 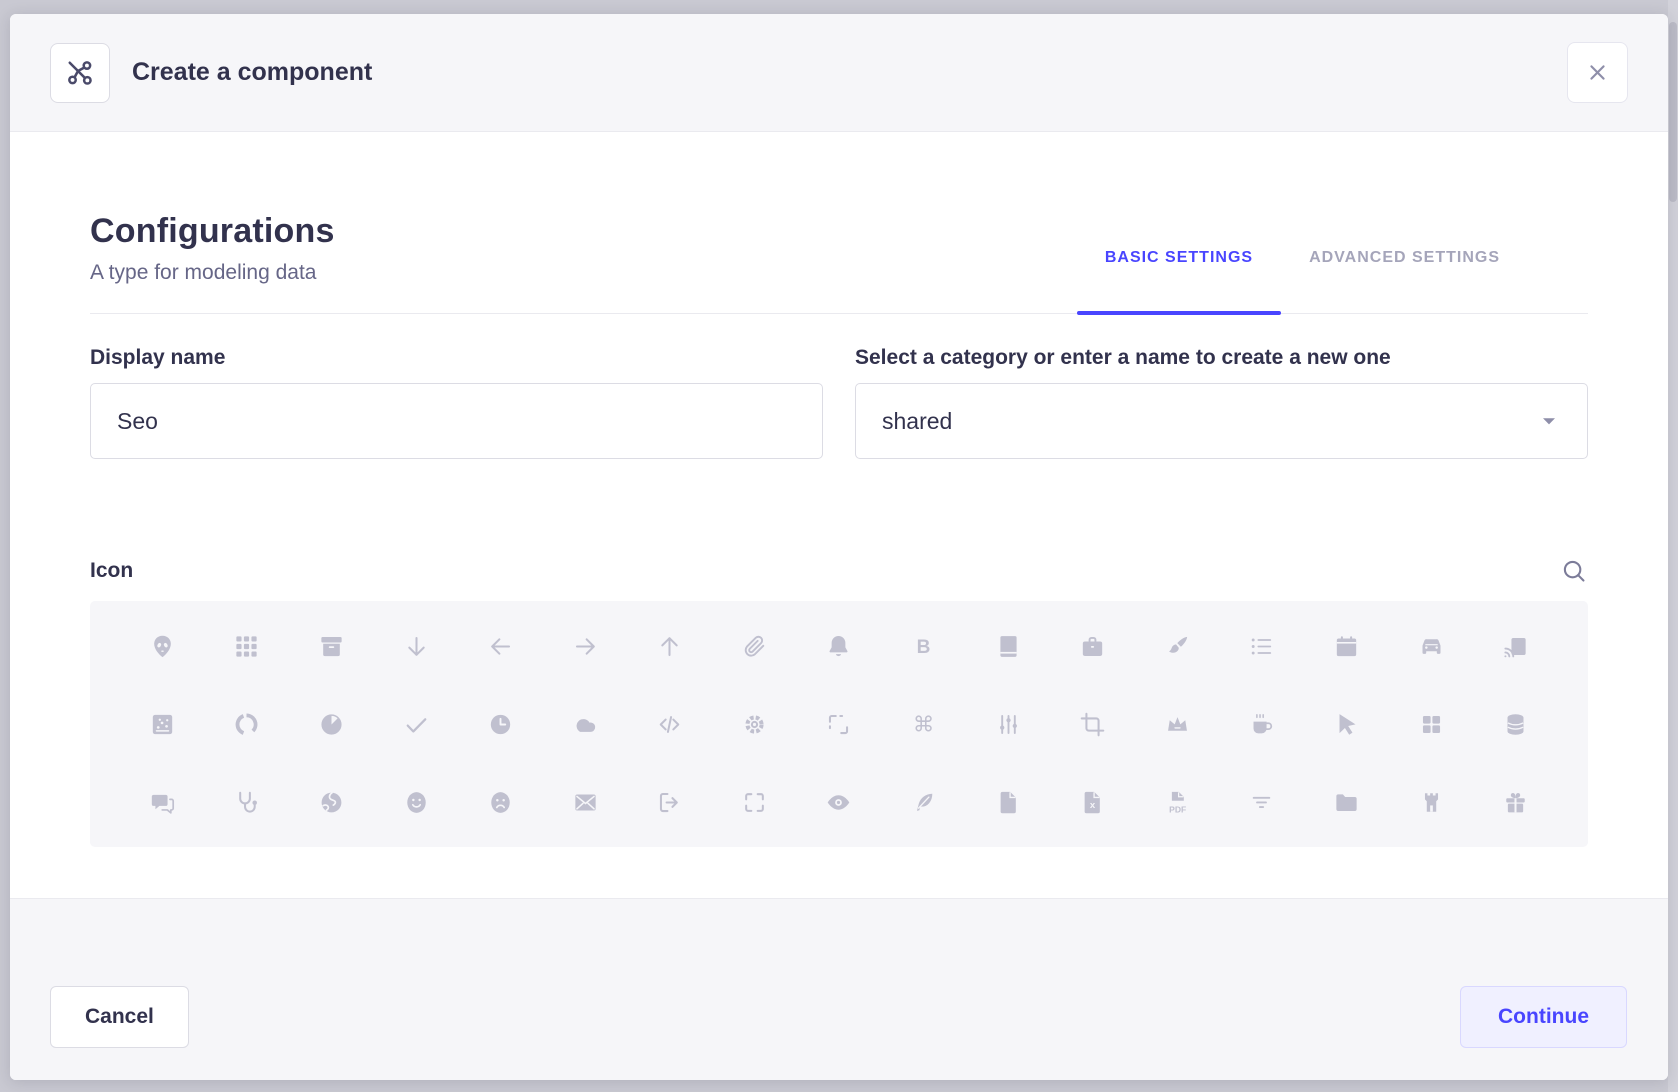 What do you see at coordinates (1262, 646) in the screenshot?
I see `icon-option-bullet-list` at bounding box center [1262, 646].